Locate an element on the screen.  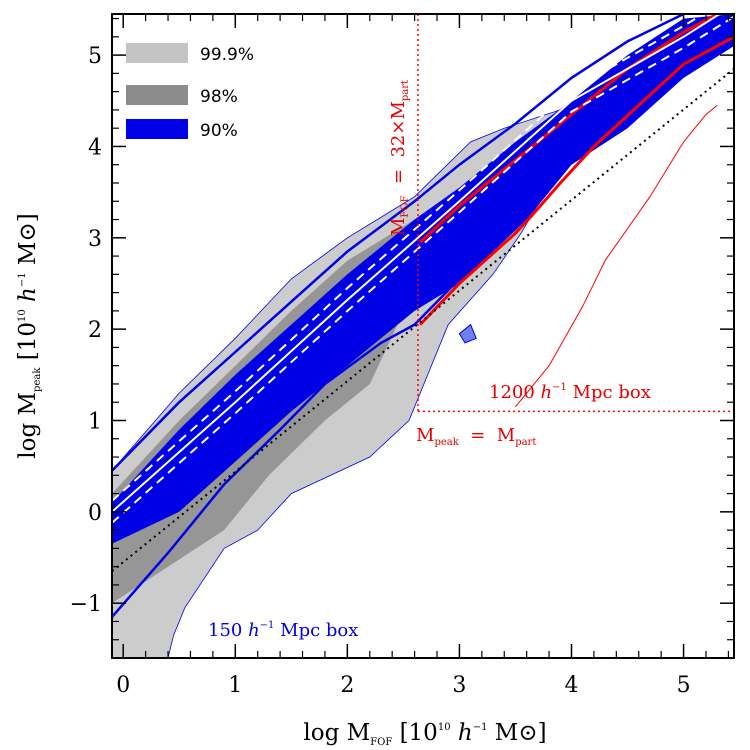
x-tick-label: 0 is located at coordinates (123, 685).